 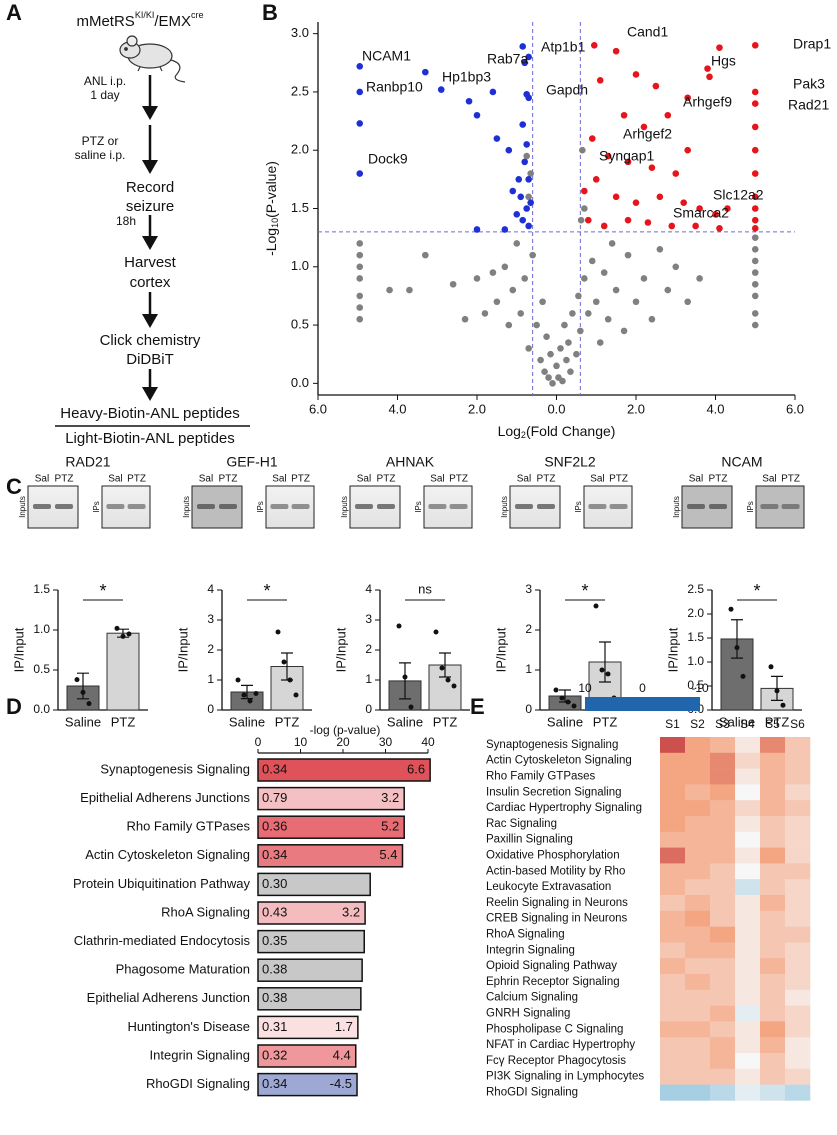 I want to click on column-label: S5, so click(x=772, y=724).